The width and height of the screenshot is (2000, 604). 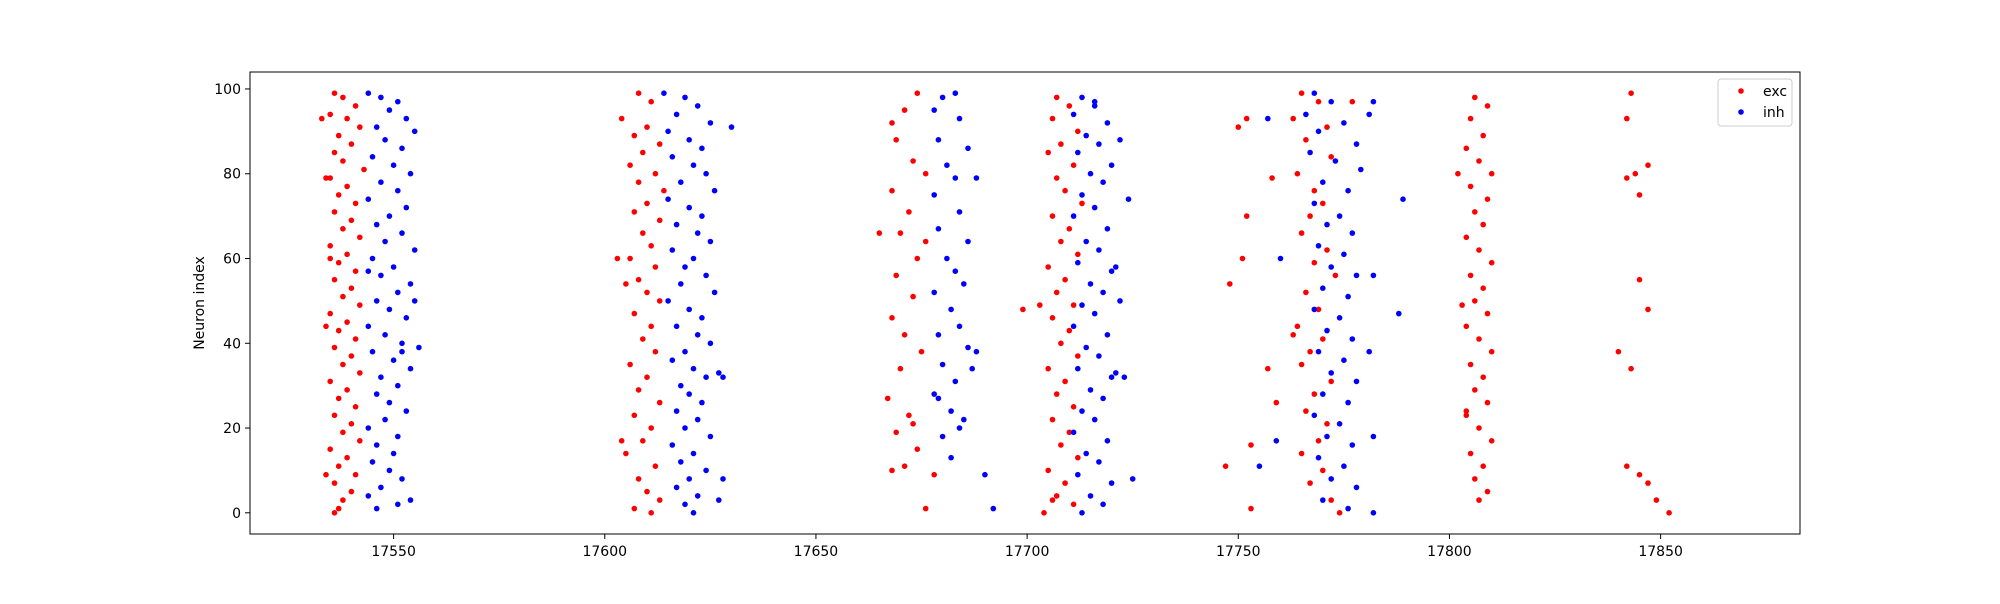 I want to click on x-tick-label: 17700, so click(x=1027, y=552).